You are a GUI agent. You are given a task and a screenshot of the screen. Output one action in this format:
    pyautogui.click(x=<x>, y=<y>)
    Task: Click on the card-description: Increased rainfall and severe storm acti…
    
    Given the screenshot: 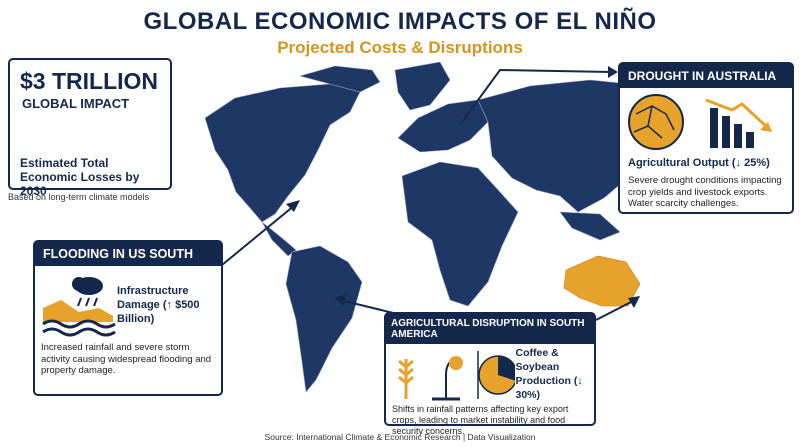 What is the action you would take?
    pyautogui.click(x=126, y=359)
    